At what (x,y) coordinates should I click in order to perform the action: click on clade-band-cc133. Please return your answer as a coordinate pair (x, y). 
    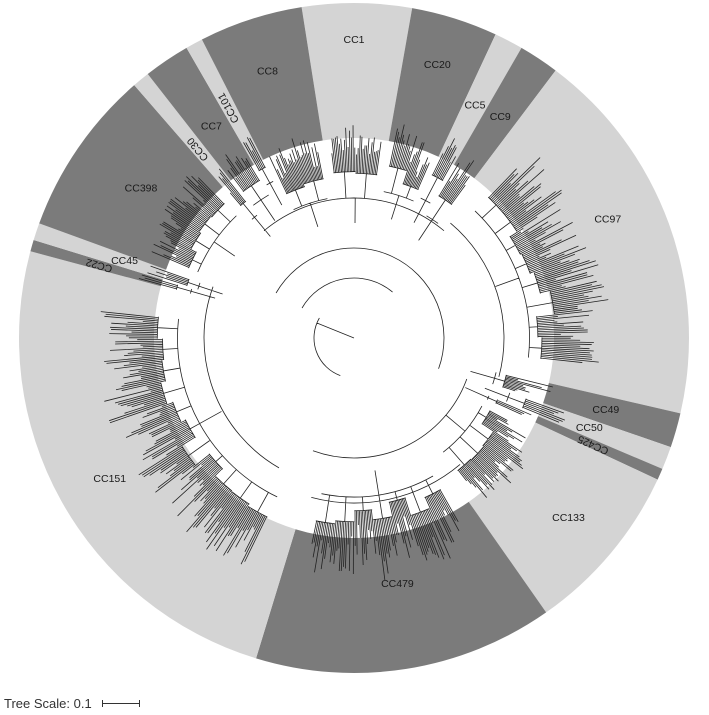
    Looking at the image, I should click on (563, 517).